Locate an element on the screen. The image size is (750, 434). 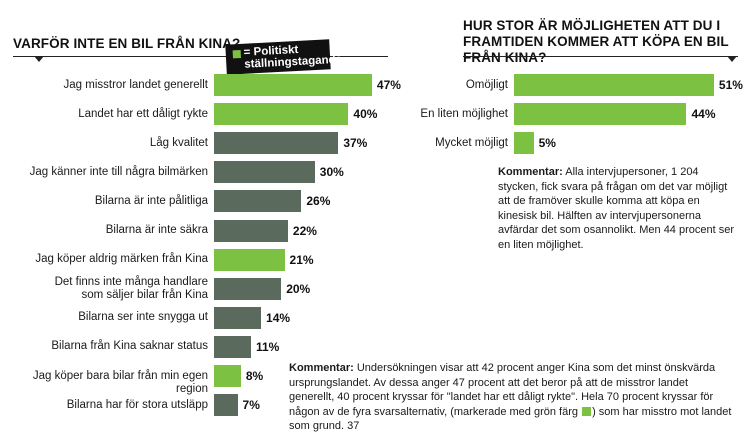
bar-label: En liten möjlighet is located at coordinates (464, 114).